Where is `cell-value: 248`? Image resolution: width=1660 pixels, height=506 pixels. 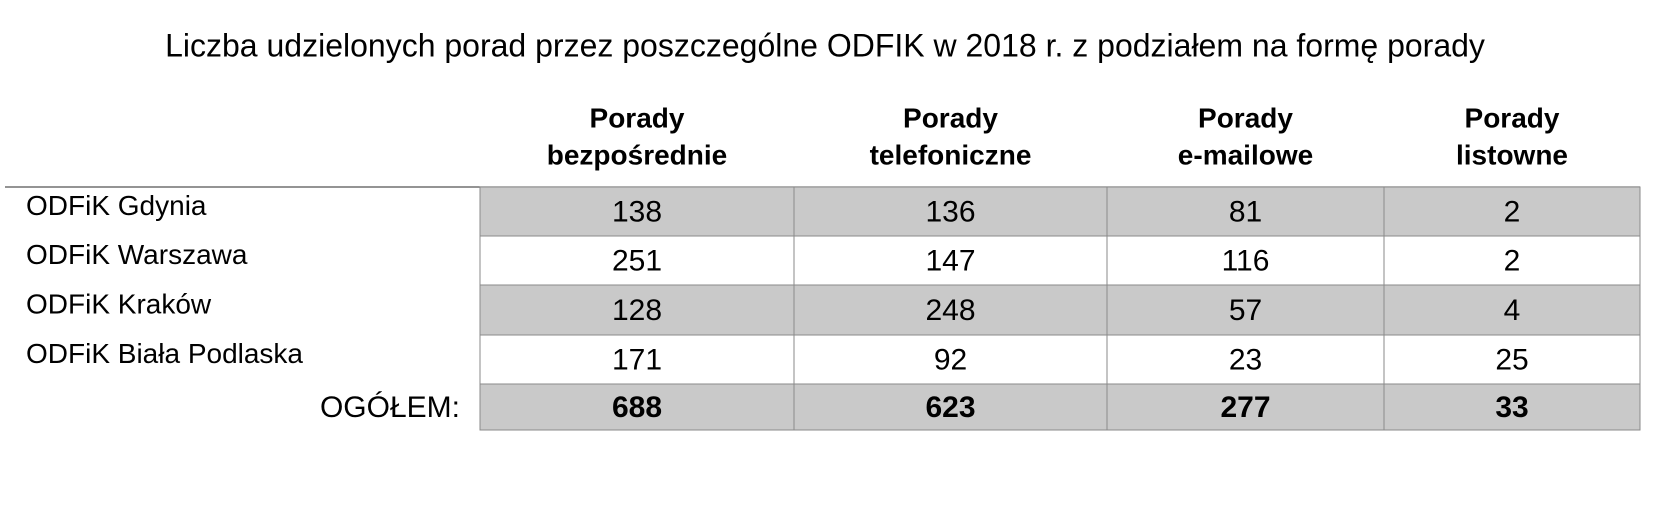 cell-value: 248 is located at coordinates (950, 310).